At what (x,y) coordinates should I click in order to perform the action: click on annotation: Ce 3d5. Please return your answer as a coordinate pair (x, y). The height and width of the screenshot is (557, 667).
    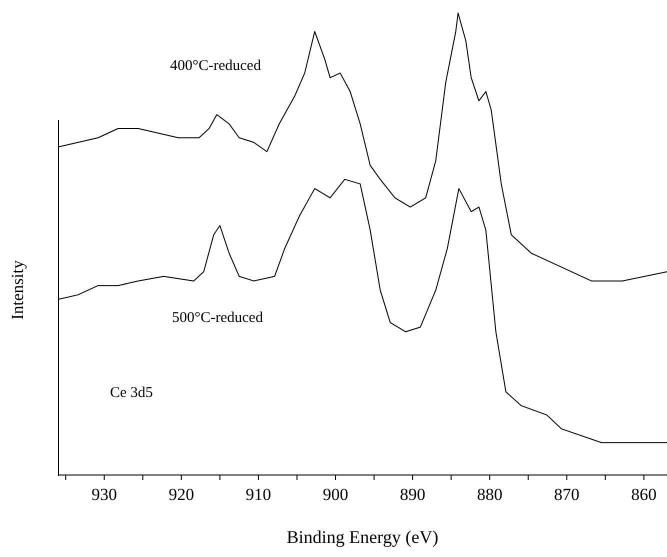
    Looking at the image, I should click on (131, 393).